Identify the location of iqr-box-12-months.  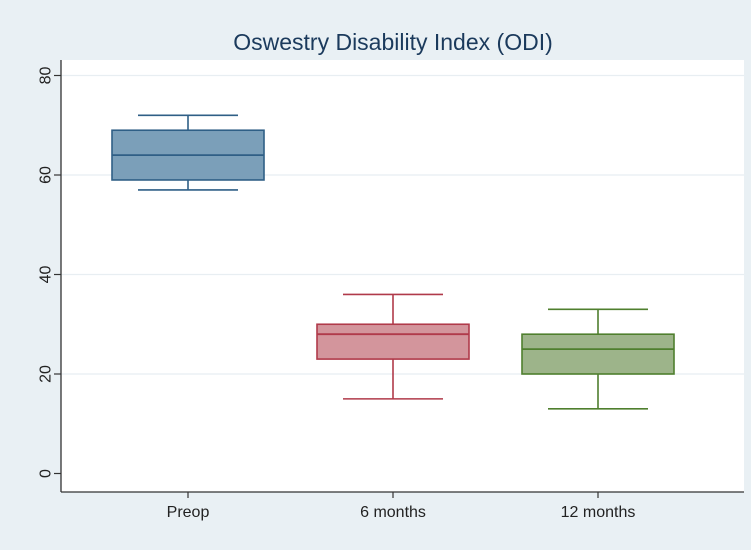
(598, 354).